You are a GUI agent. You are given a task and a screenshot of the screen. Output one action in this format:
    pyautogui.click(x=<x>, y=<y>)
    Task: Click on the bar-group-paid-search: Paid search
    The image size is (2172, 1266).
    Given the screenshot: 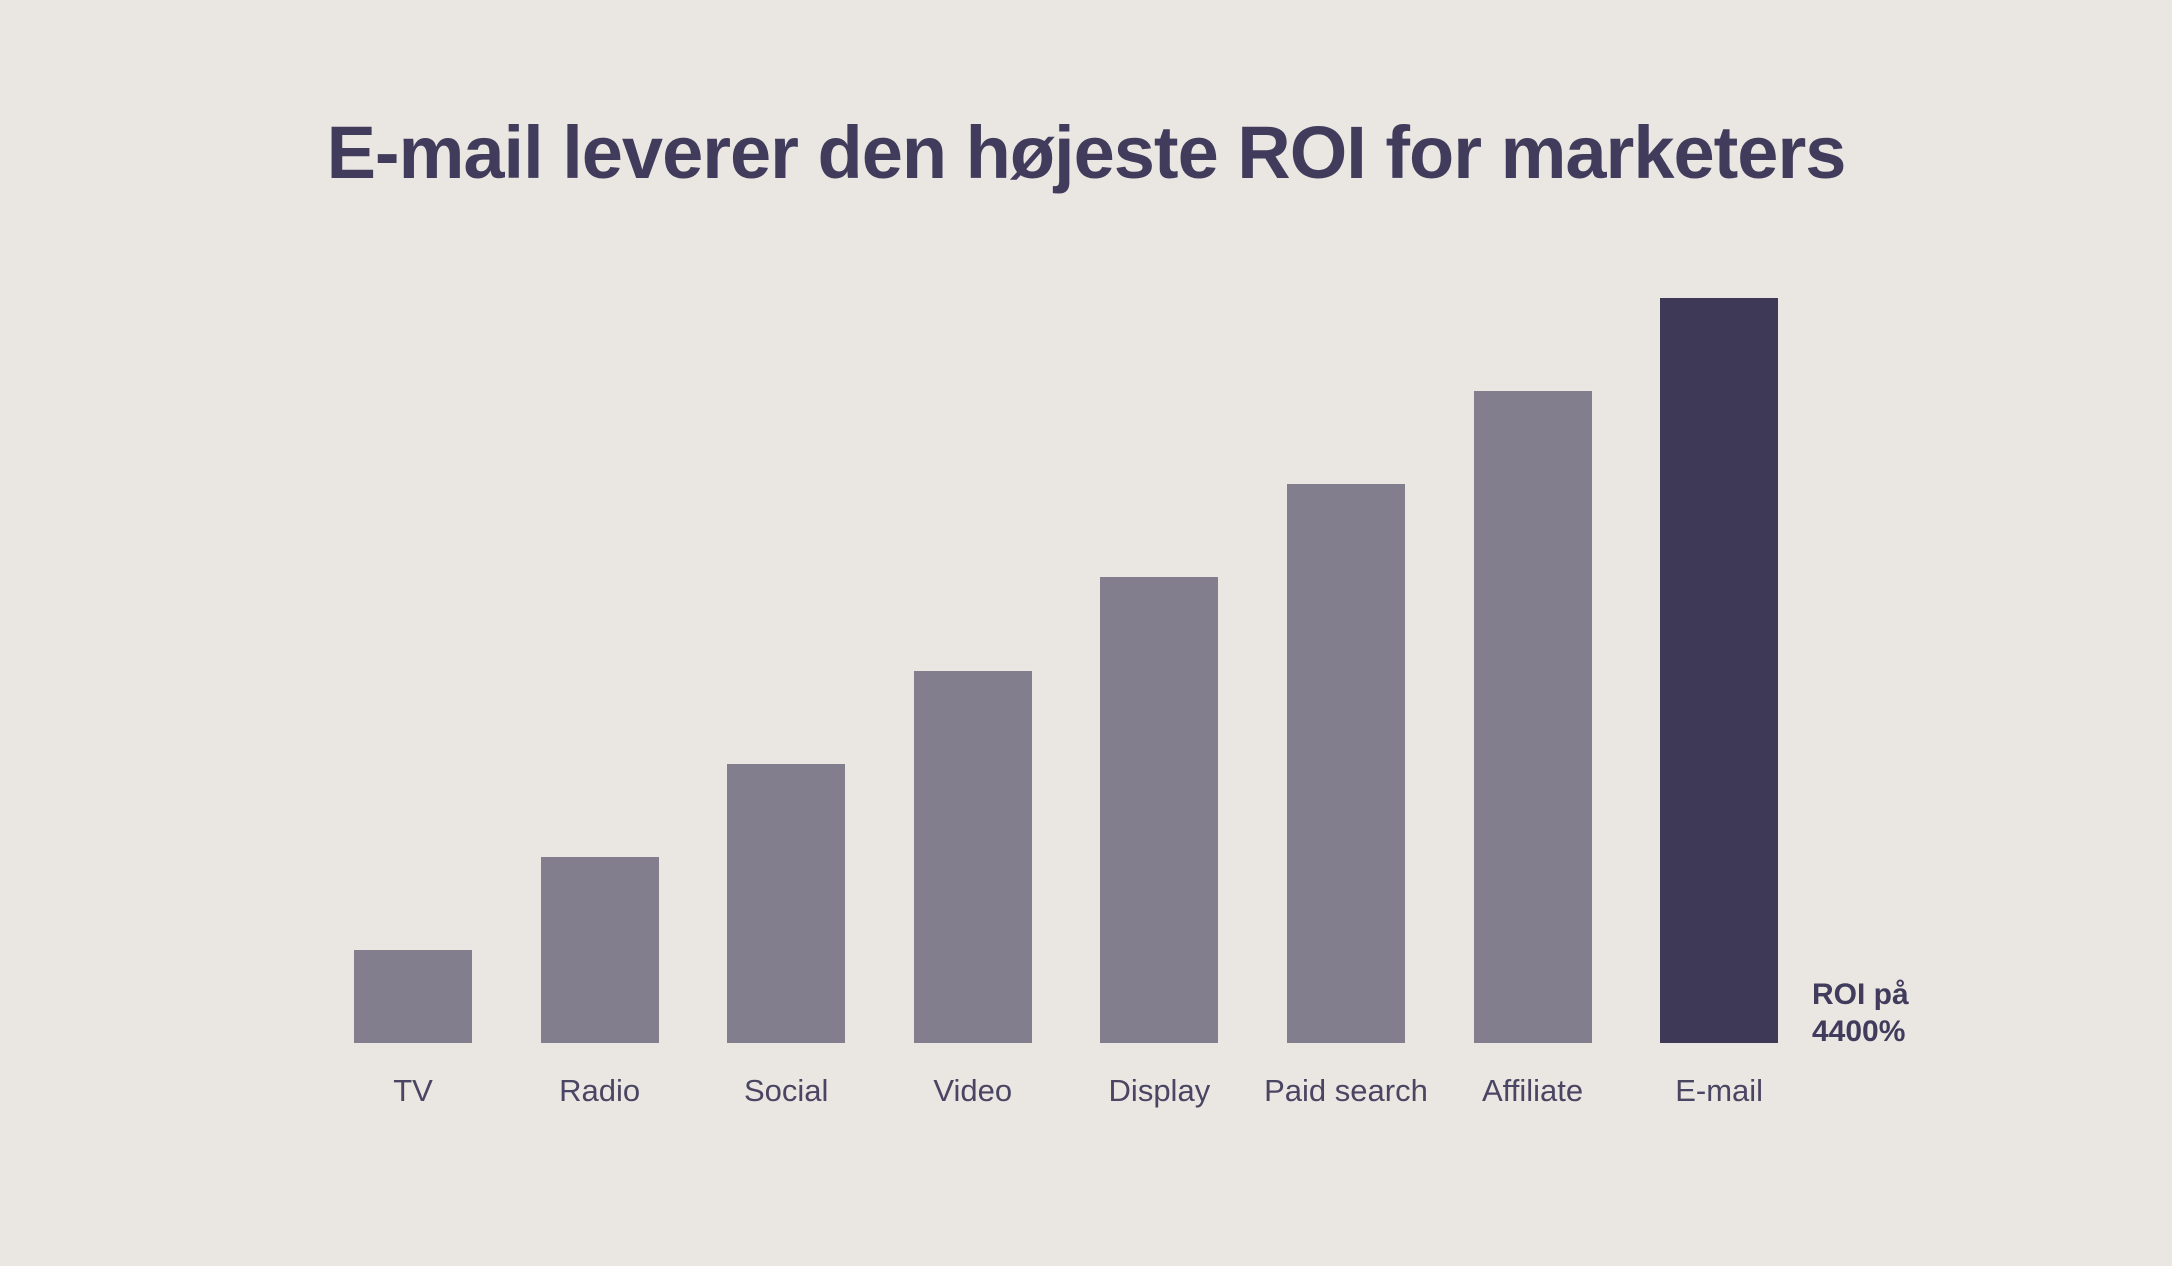 What is the action you would take?
    pyautogui.click(x=1346, y=703)
    